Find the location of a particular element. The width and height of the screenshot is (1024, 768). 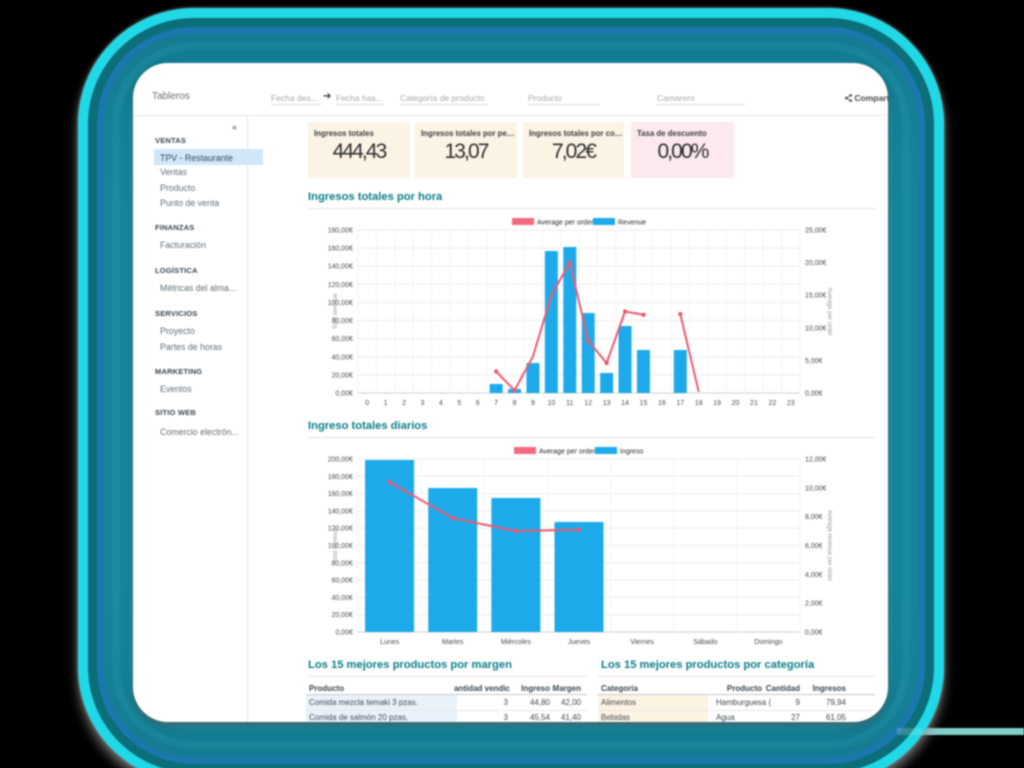

svg-text: 5,00€ is located at coordinates (814, 361).